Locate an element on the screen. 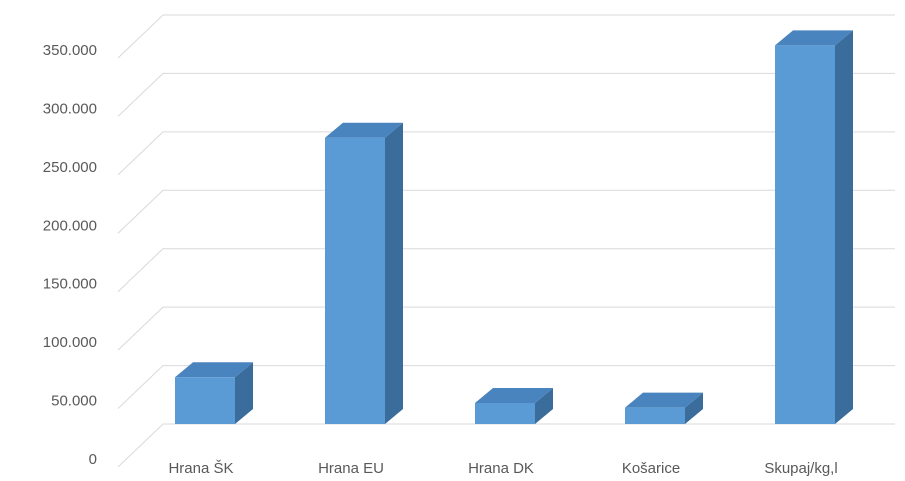 This screenshot has height=481, width=905. y-tick-label: 200.000 is located at coordinates (70, 225).